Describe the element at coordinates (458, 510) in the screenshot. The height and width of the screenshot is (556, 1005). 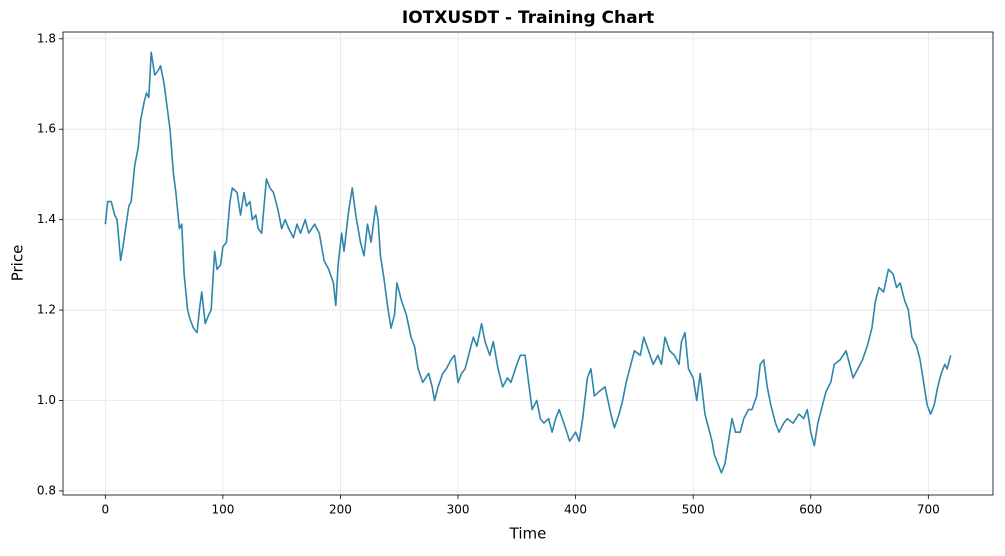
I see `x-tick-label: 300` at that location.